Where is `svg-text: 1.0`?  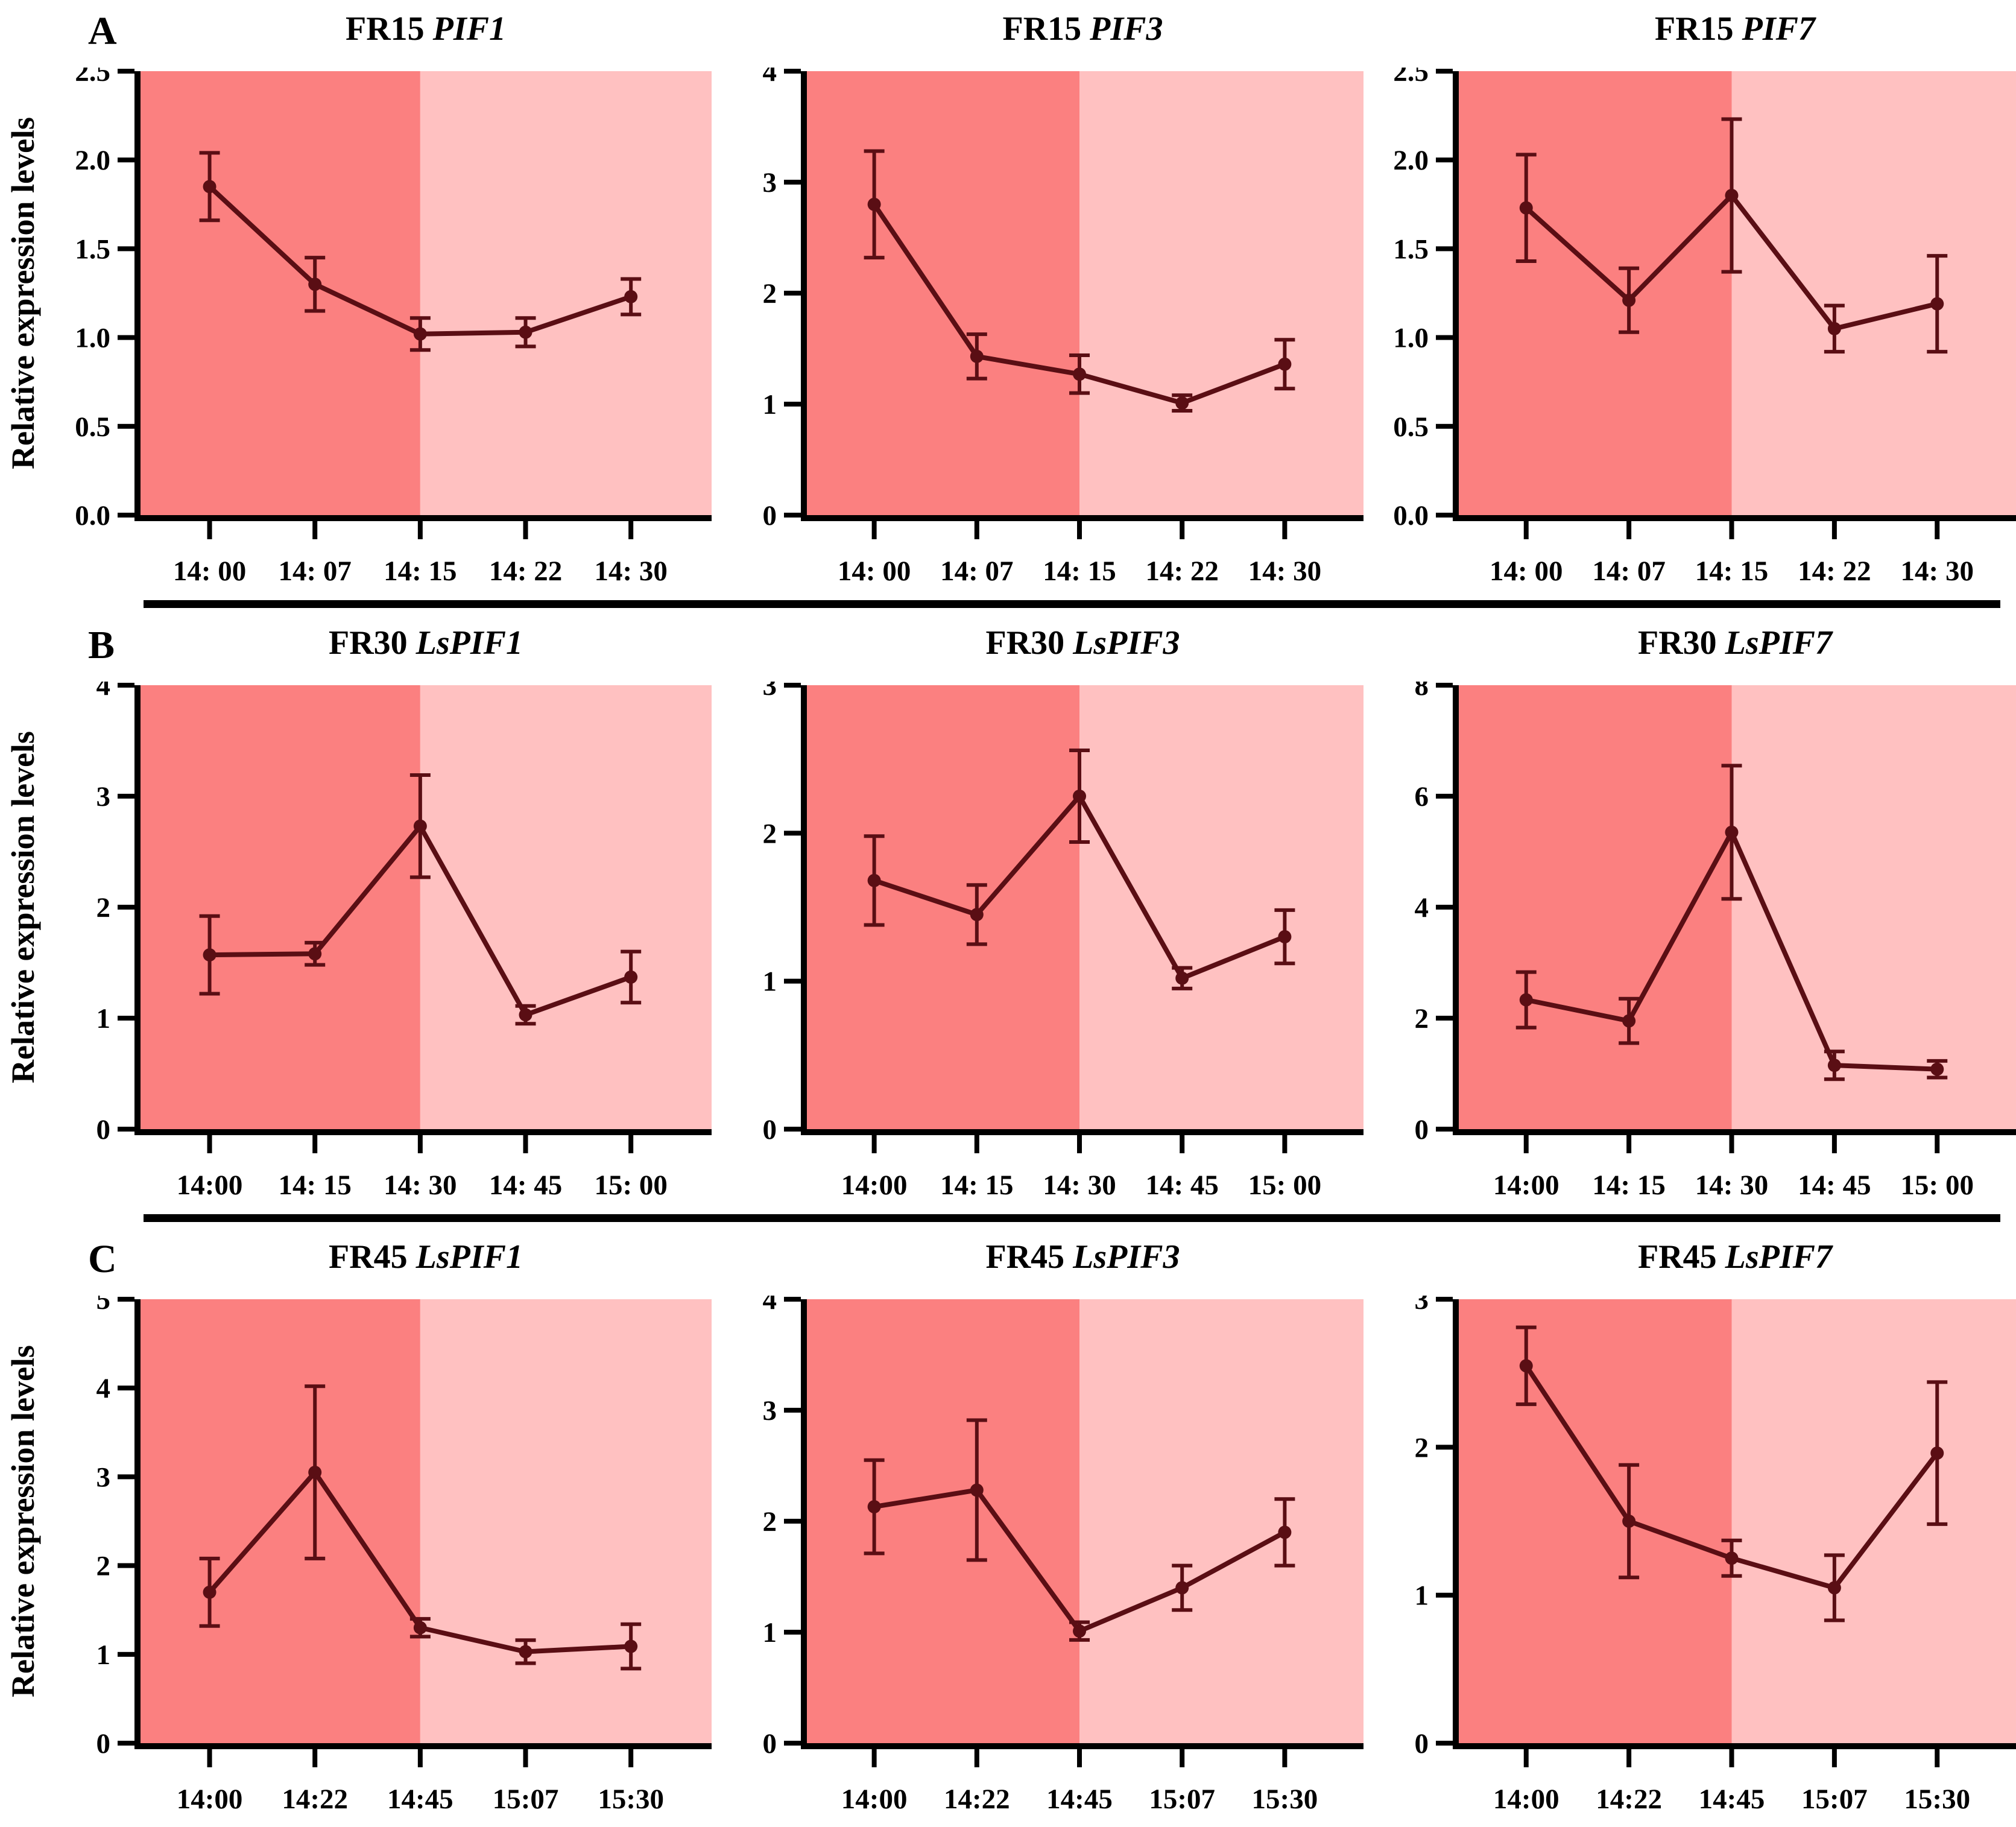 svg-text: 1.0 is located at coordinates (1411, 338).